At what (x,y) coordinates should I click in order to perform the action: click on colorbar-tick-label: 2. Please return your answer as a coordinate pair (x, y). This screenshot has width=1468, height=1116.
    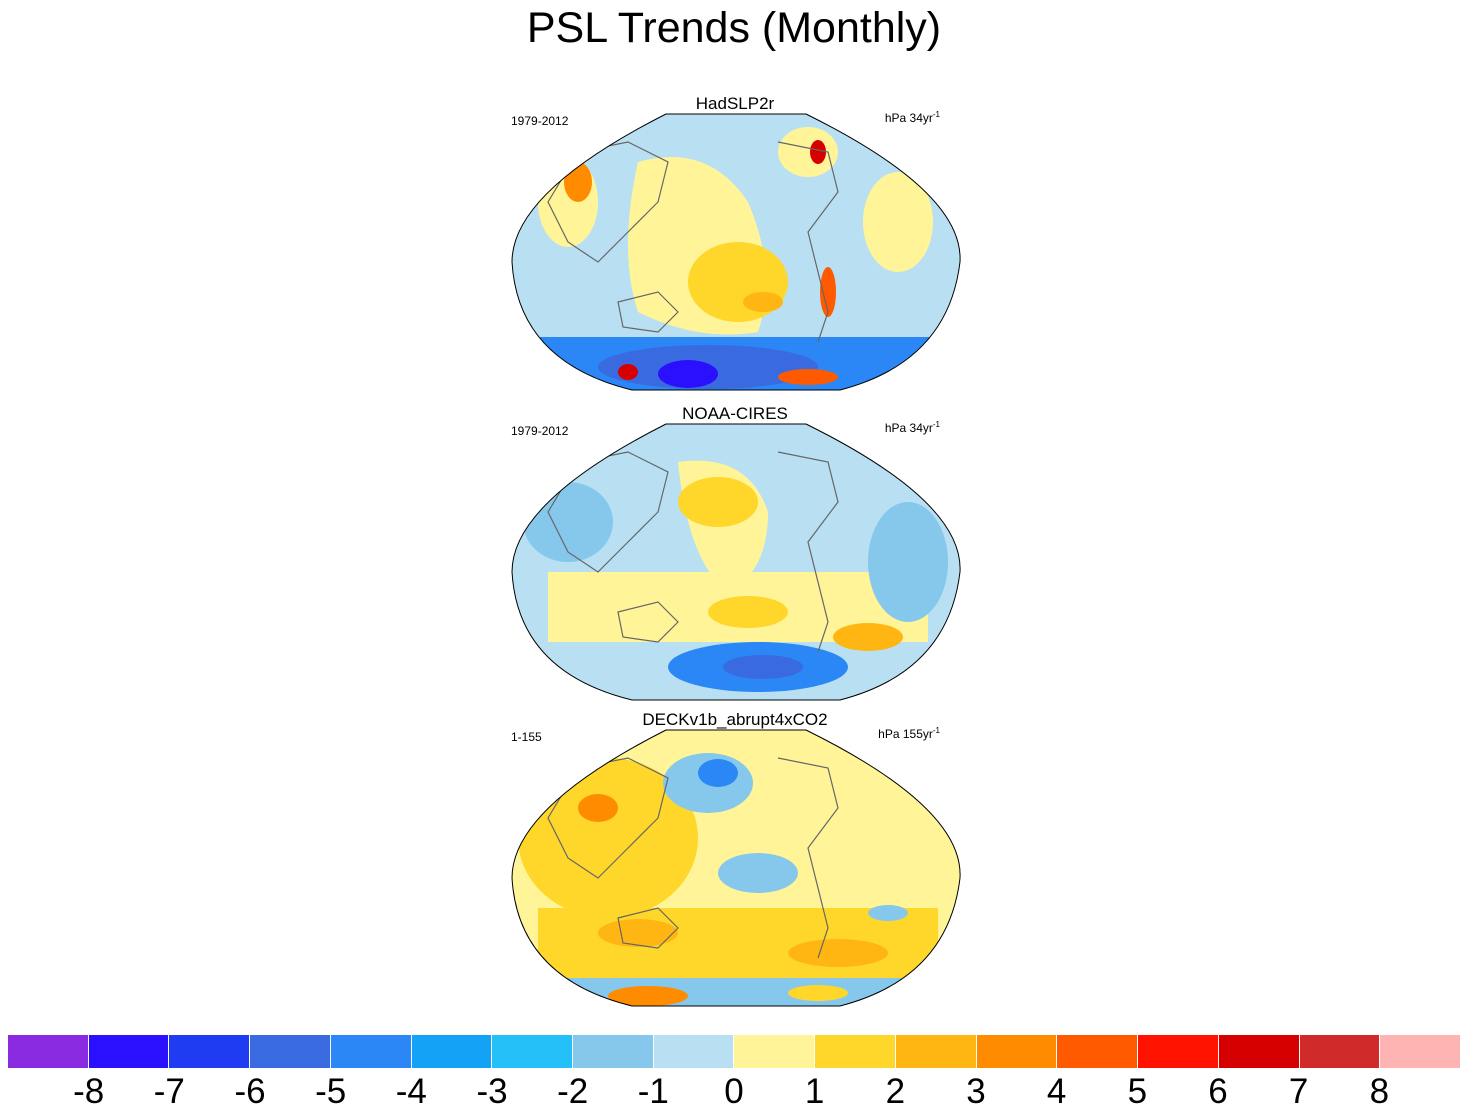
    Looking at the image, I should click on (895, 1091).